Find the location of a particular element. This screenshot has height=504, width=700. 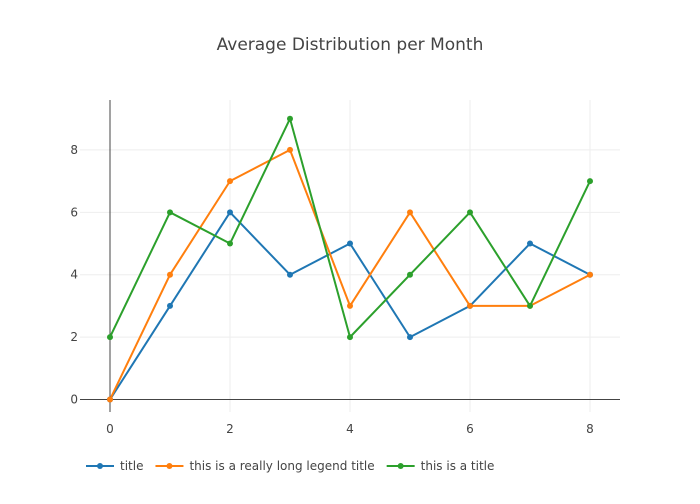

y-tick-label: 8 is located at coordinates (74, 150).